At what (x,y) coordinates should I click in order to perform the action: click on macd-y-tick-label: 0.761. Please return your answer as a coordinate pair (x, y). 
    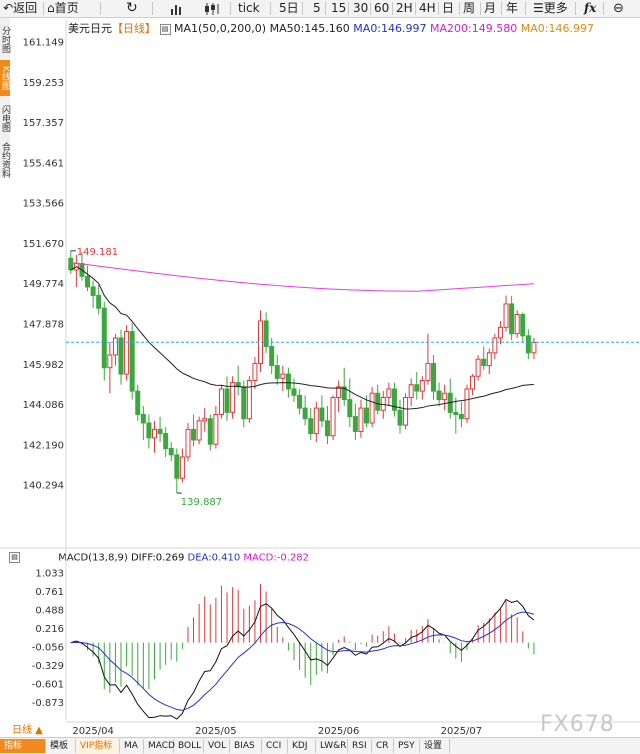
    Looking at the image, I should click on (49, 592).